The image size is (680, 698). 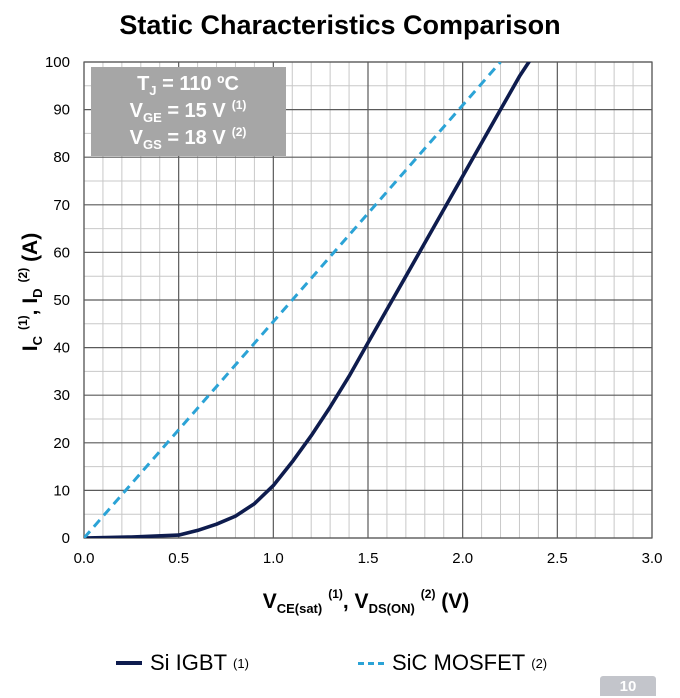 I want to click on condition-vge-part: GE, so click(x=152, y=117).